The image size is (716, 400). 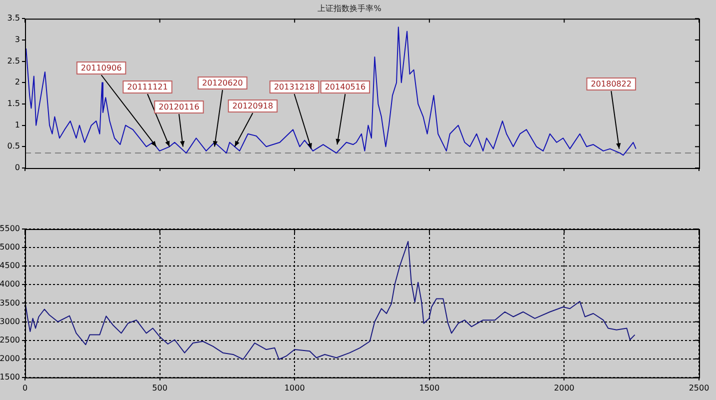 What do you see at coordinates (699, 387) in the screenshot?
I see `x-tick-label: 2500` at bounding box center [699, 387].